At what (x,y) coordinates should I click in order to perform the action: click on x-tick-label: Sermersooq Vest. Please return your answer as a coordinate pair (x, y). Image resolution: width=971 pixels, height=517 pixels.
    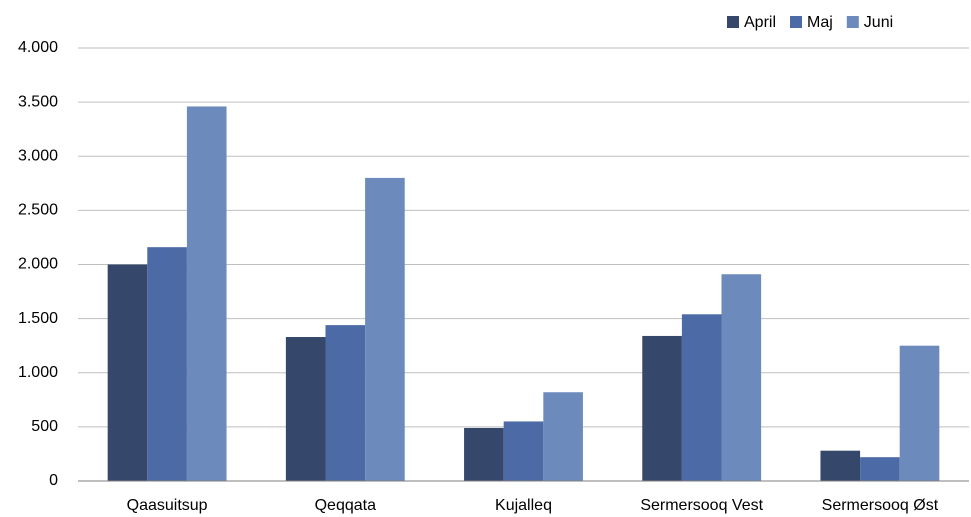
    Looking at the image, I should click on (701, 505).